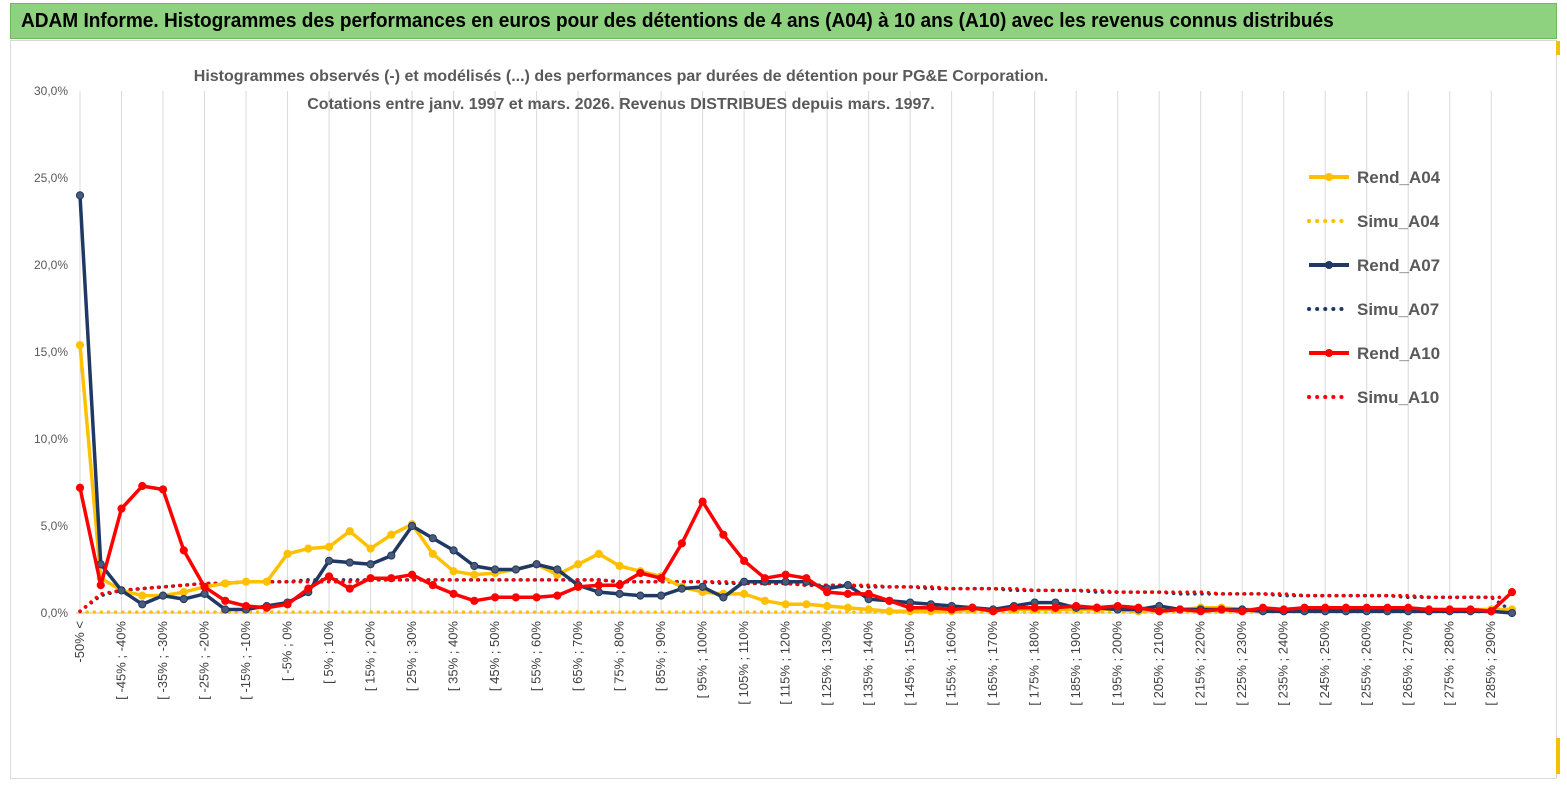  I want to click on legend-entry-simu-a10: Simu_A10, so click(1373, 397).